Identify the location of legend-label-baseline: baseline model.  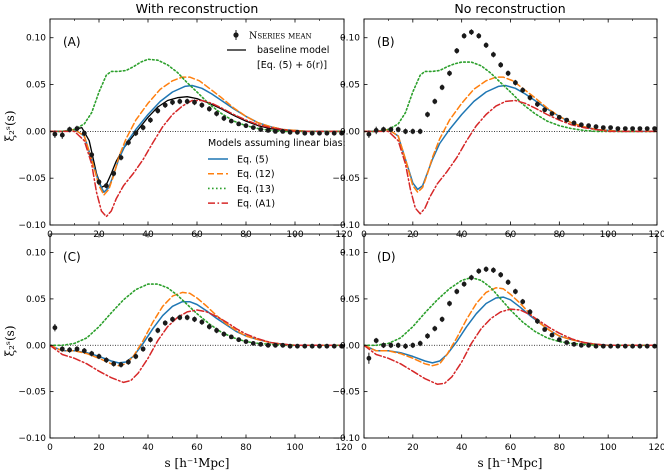
(293, 50).